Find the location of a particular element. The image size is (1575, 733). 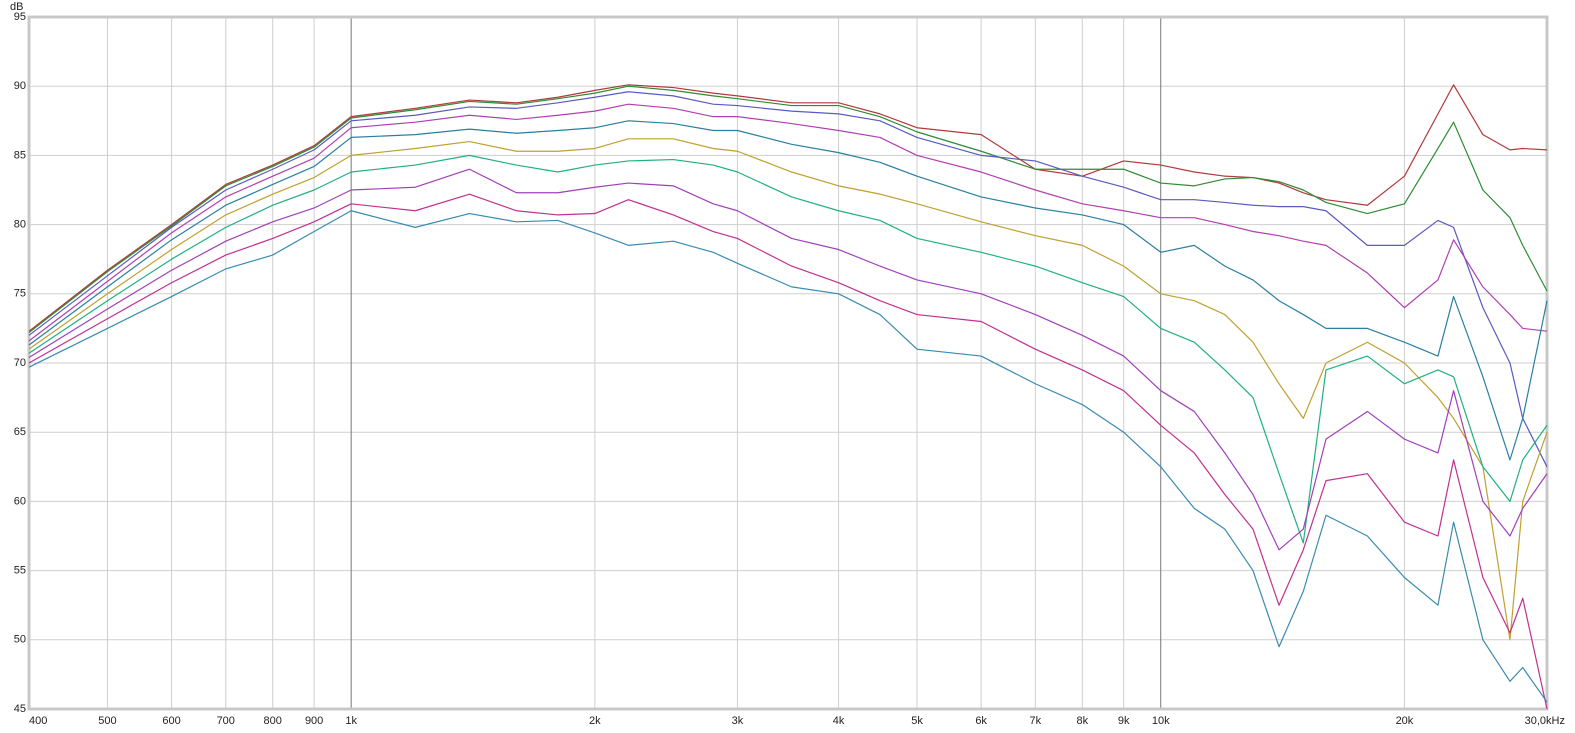

x-tick-label: 5k is located at coordinates (917, 721).